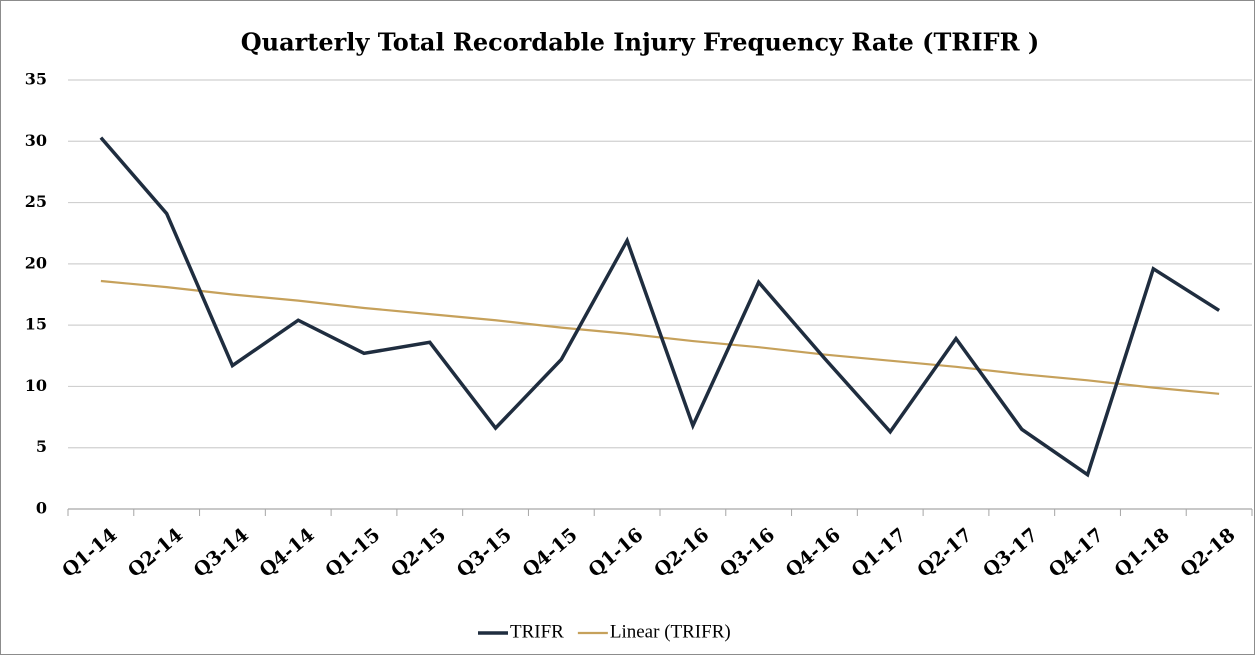  I want to click on y-tick-label: 25, so click(36, 201).